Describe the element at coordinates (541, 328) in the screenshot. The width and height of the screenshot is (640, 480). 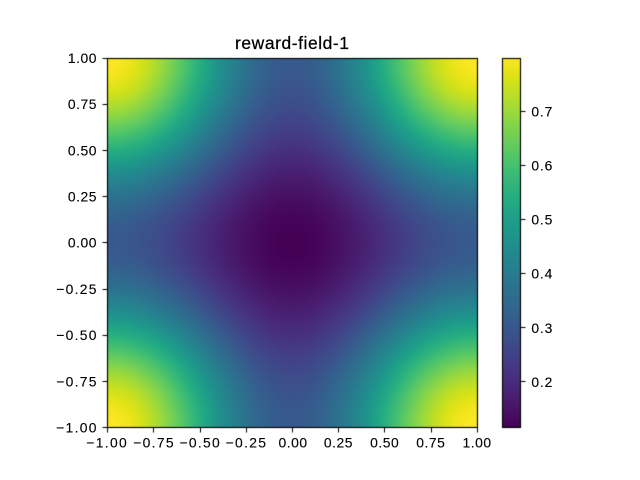
I see `svg-text: 0.3` at that location.